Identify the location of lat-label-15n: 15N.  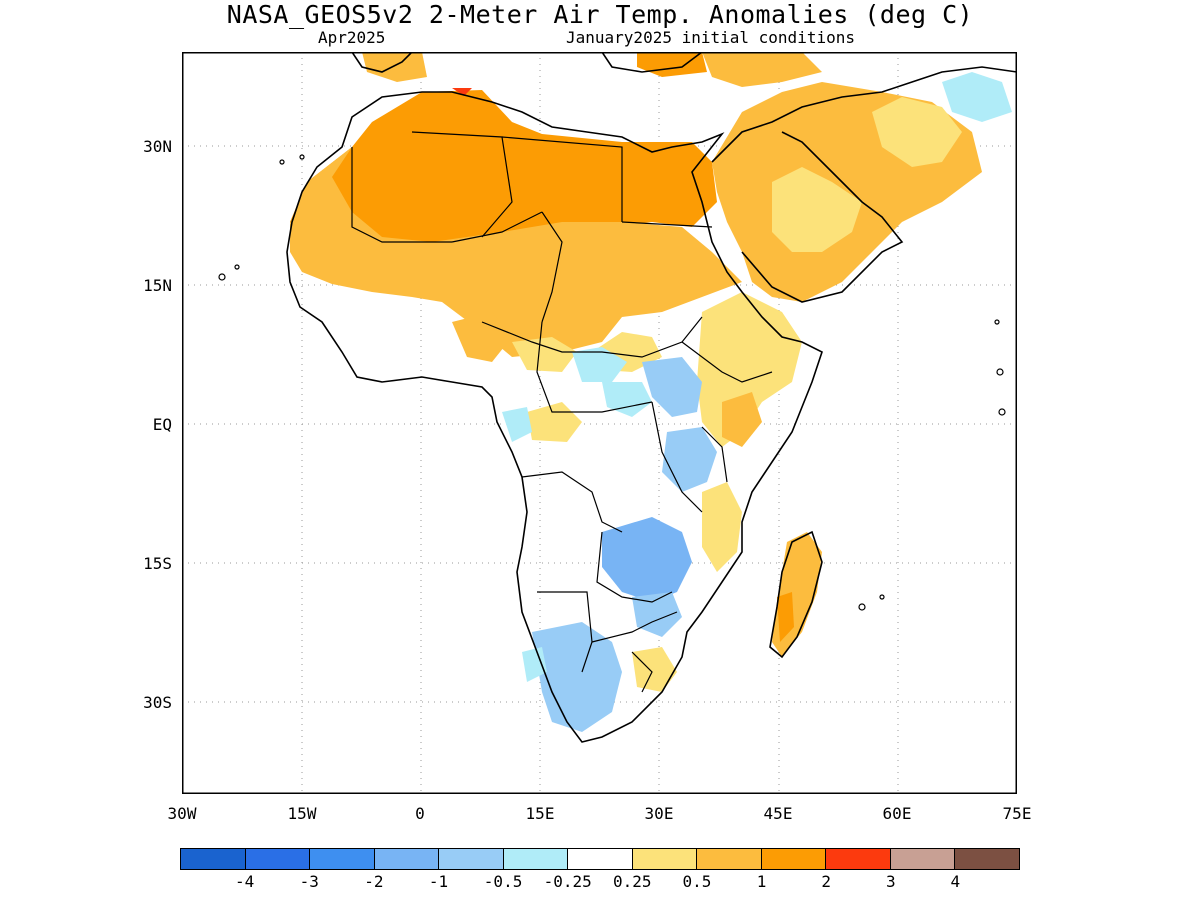
(157, 285).